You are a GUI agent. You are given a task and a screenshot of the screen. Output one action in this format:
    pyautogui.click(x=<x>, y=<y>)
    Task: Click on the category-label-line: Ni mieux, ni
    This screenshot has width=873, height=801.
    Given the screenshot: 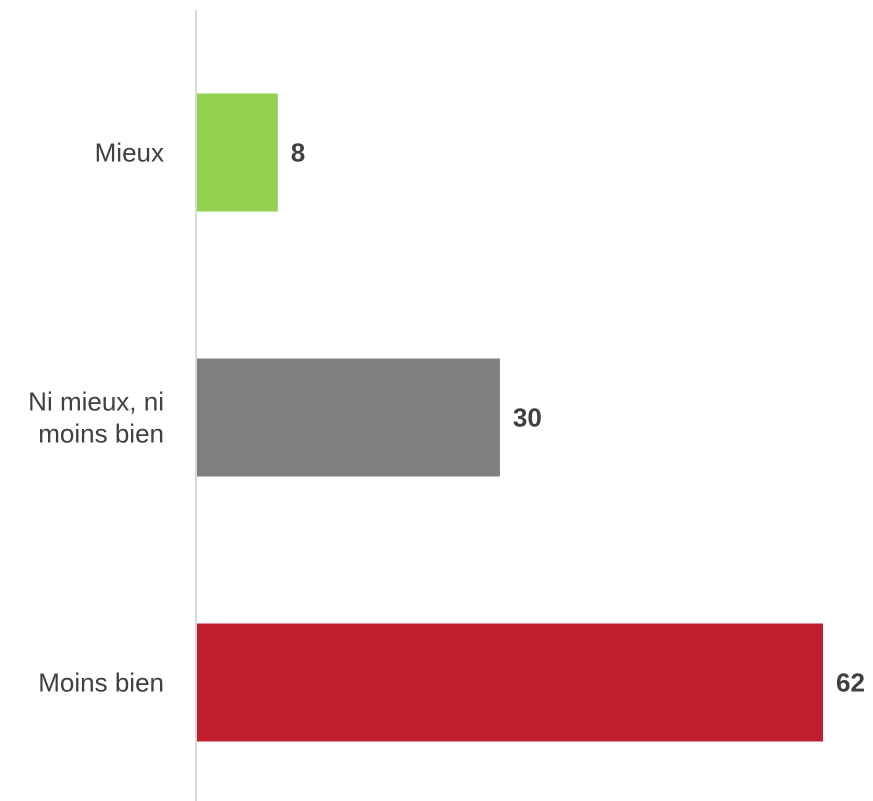 What is the action you would take?
    pyautogui.click(x=96, y=402)
    